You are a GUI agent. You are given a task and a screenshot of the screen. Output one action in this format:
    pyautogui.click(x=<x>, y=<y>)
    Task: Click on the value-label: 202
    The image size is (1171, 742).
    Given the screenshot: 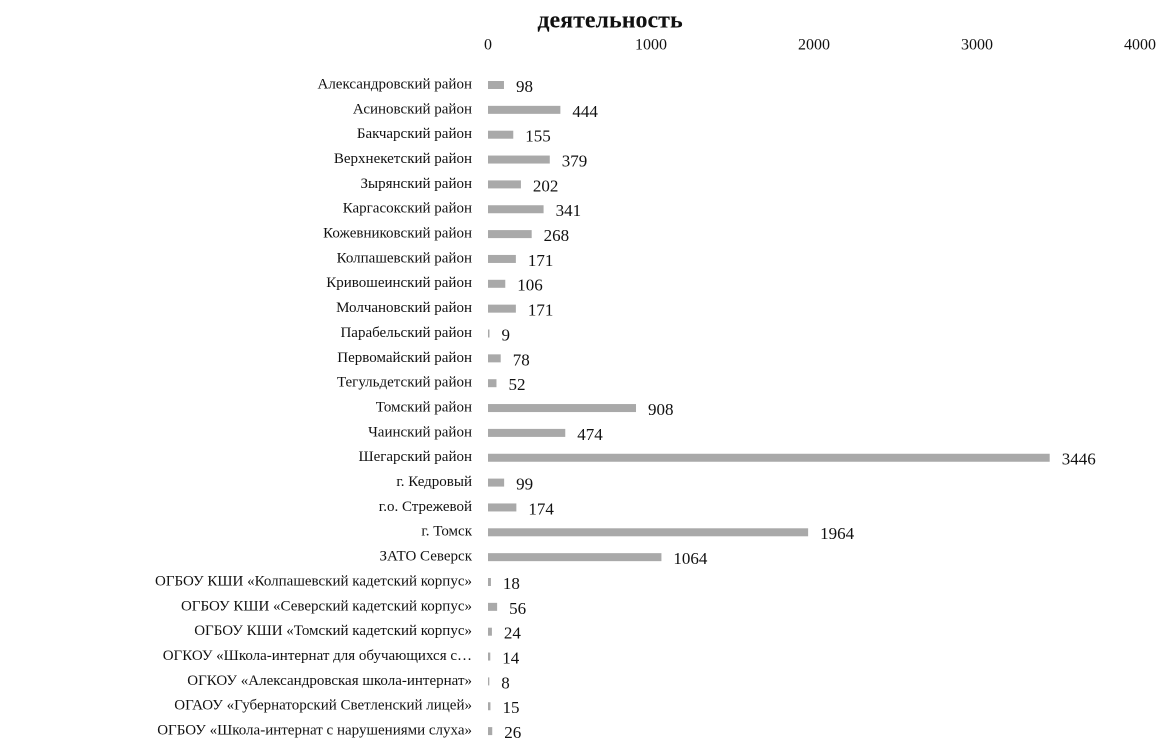 What is the action you would take?
    pyautogui.click(x=546, y=185)
    